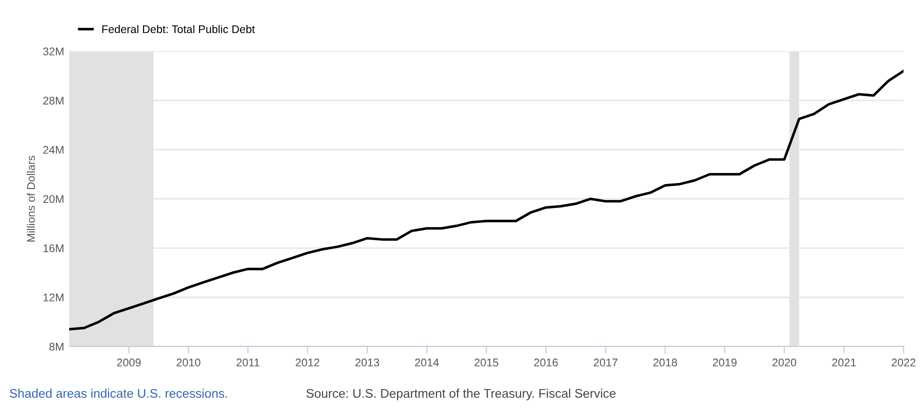  What do you see at coordinates (53, 52) in the screenshot?
I see `y-tick-label: 32M` at bounding box center [53, 52].